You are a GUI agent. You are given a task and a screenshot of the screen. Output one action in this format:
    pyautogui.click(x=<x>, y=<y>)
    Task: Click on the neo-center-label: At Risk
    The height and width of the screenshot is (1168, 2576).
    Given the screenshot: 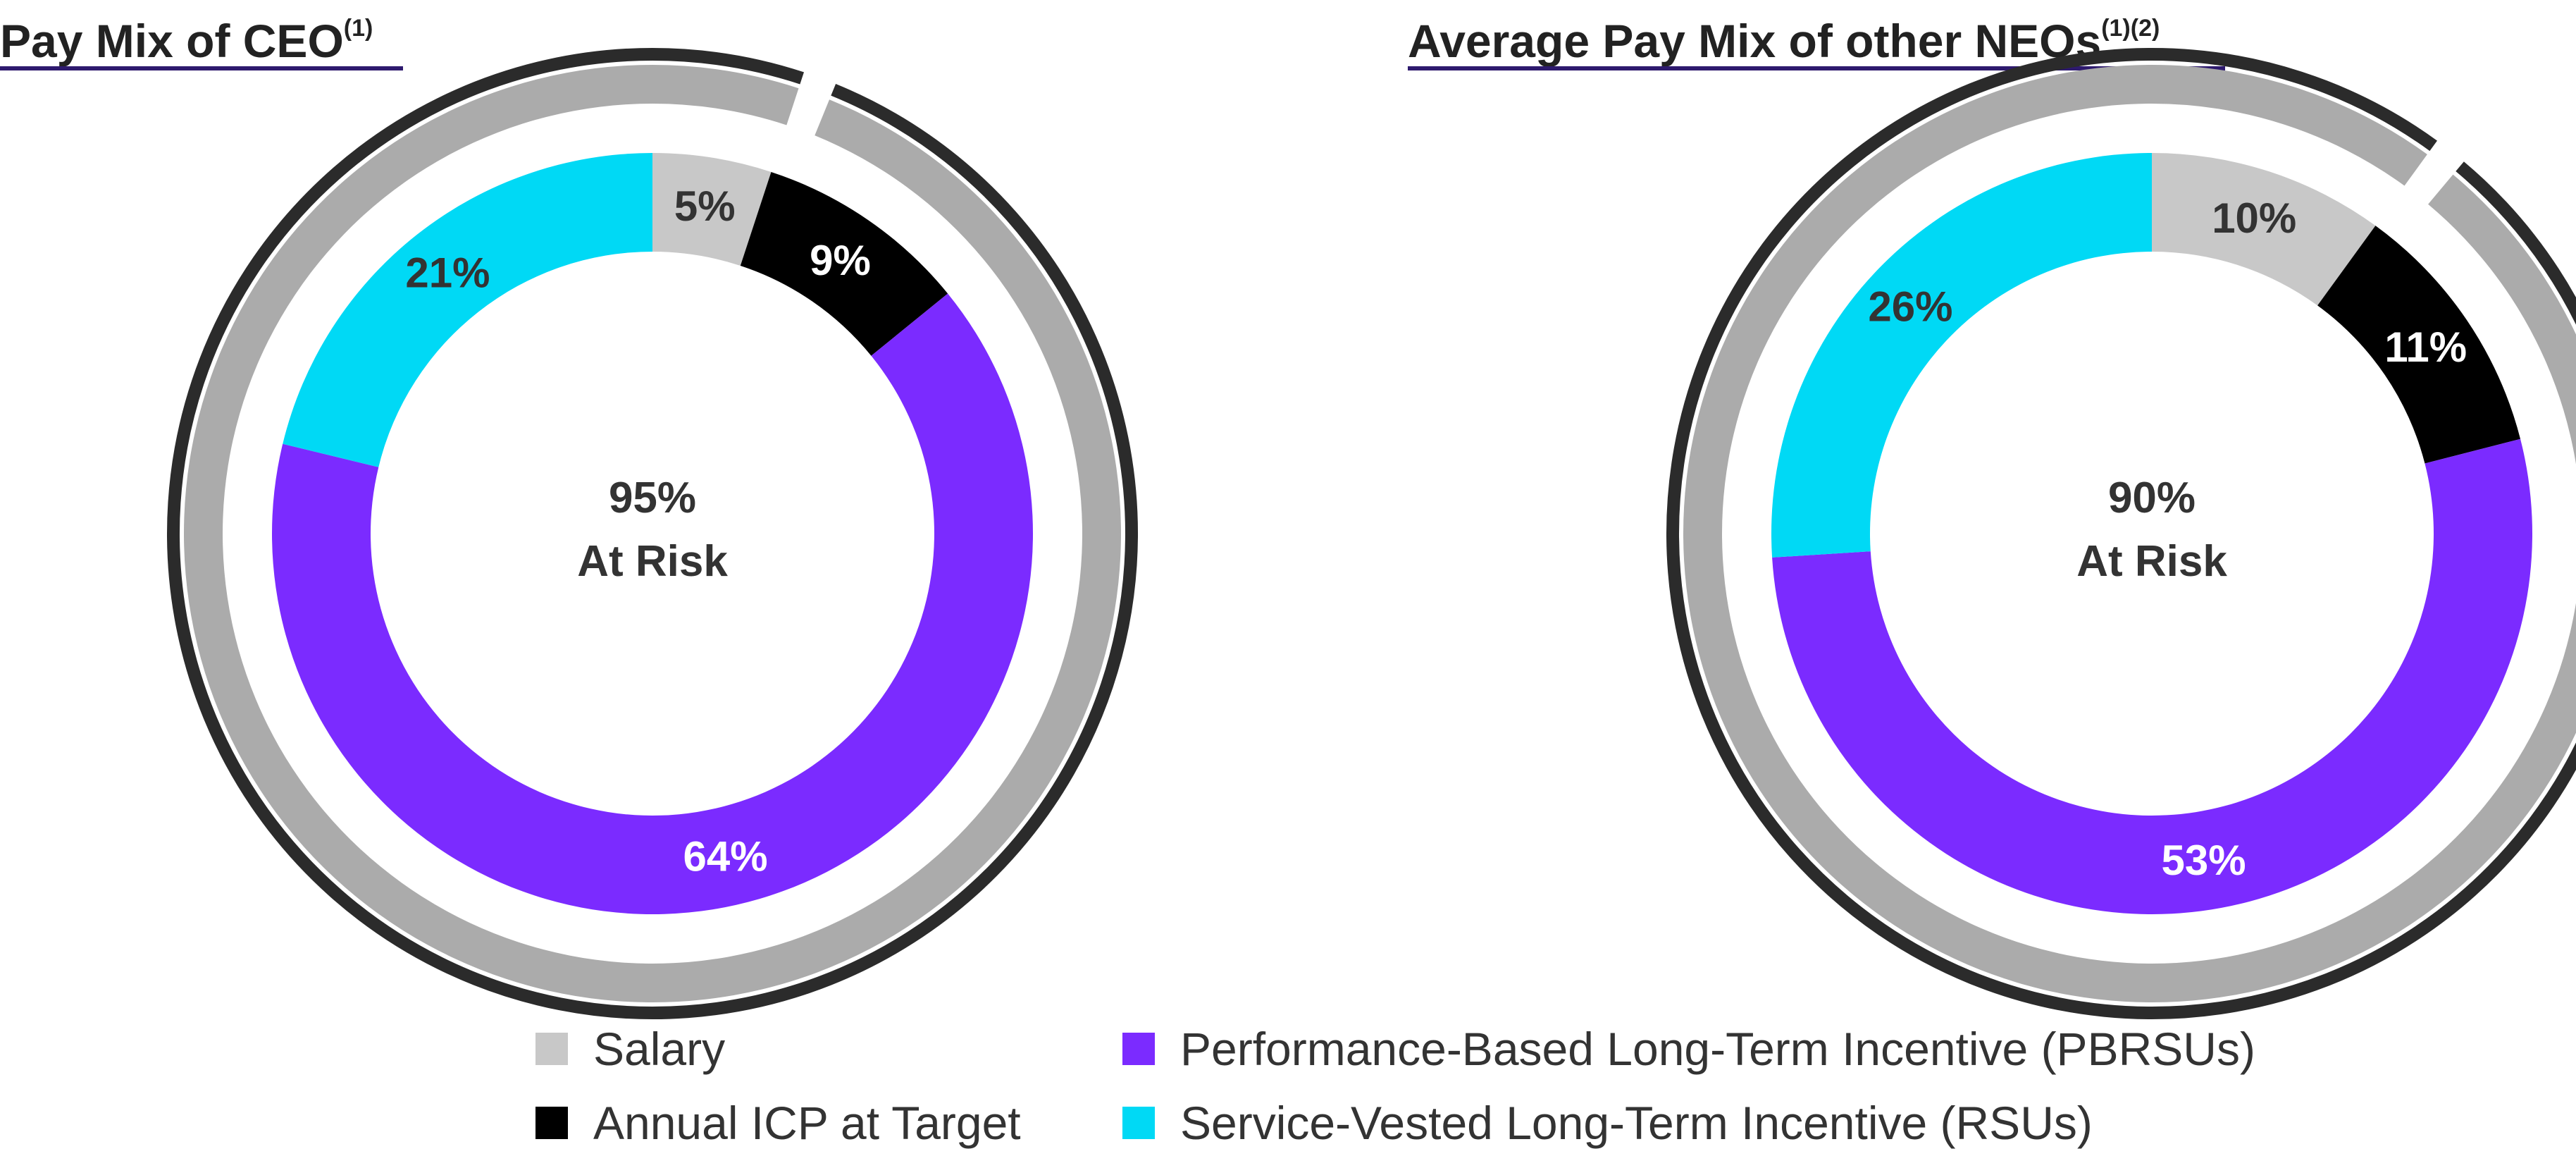 What is the action you would take?
    pyautogui.click(x=2151, y=562)
    